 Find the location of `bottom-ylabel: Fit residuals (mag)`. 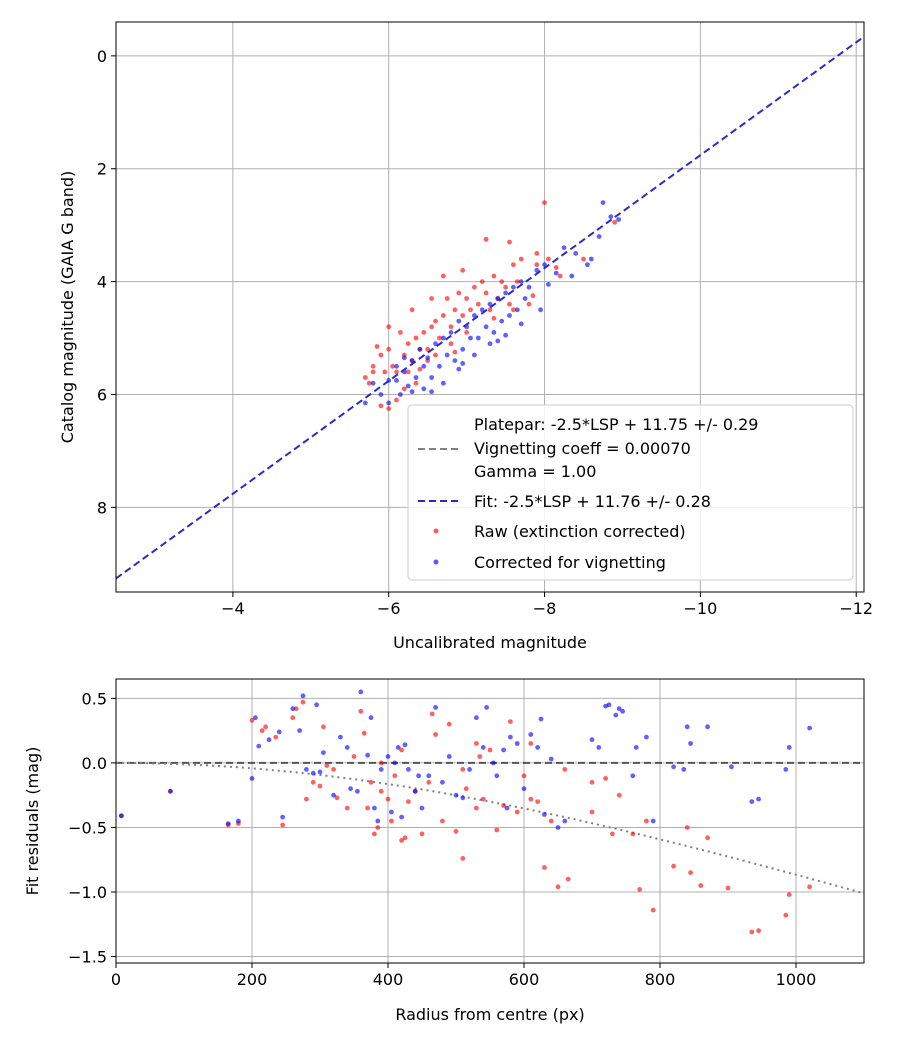

bottom-ylabel: Fit residuals (mag) is located at coordinates (32, 821).